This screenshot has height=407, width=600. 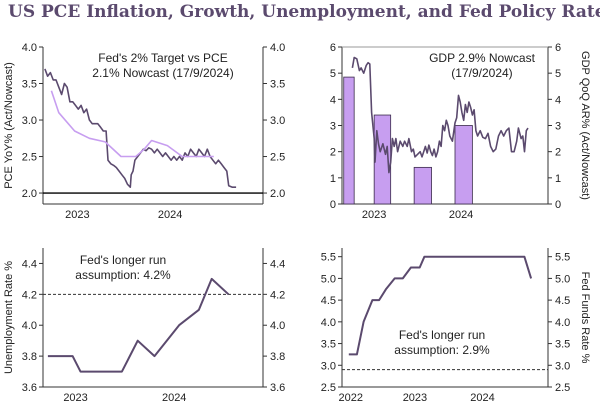 I want to click on y-tick-label-right: 4, so click(x=558, y=100).